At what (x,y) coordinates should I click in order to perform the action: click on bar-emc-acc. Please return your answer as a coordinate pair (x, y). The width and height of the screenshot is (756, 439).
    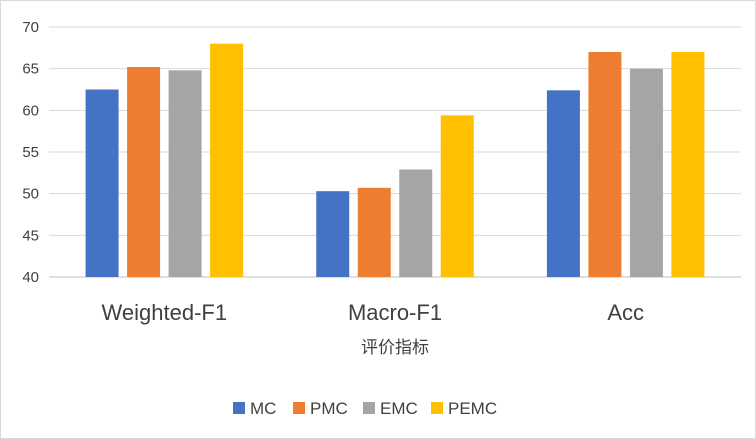
    Looking at the image, I should click on (646, 173).